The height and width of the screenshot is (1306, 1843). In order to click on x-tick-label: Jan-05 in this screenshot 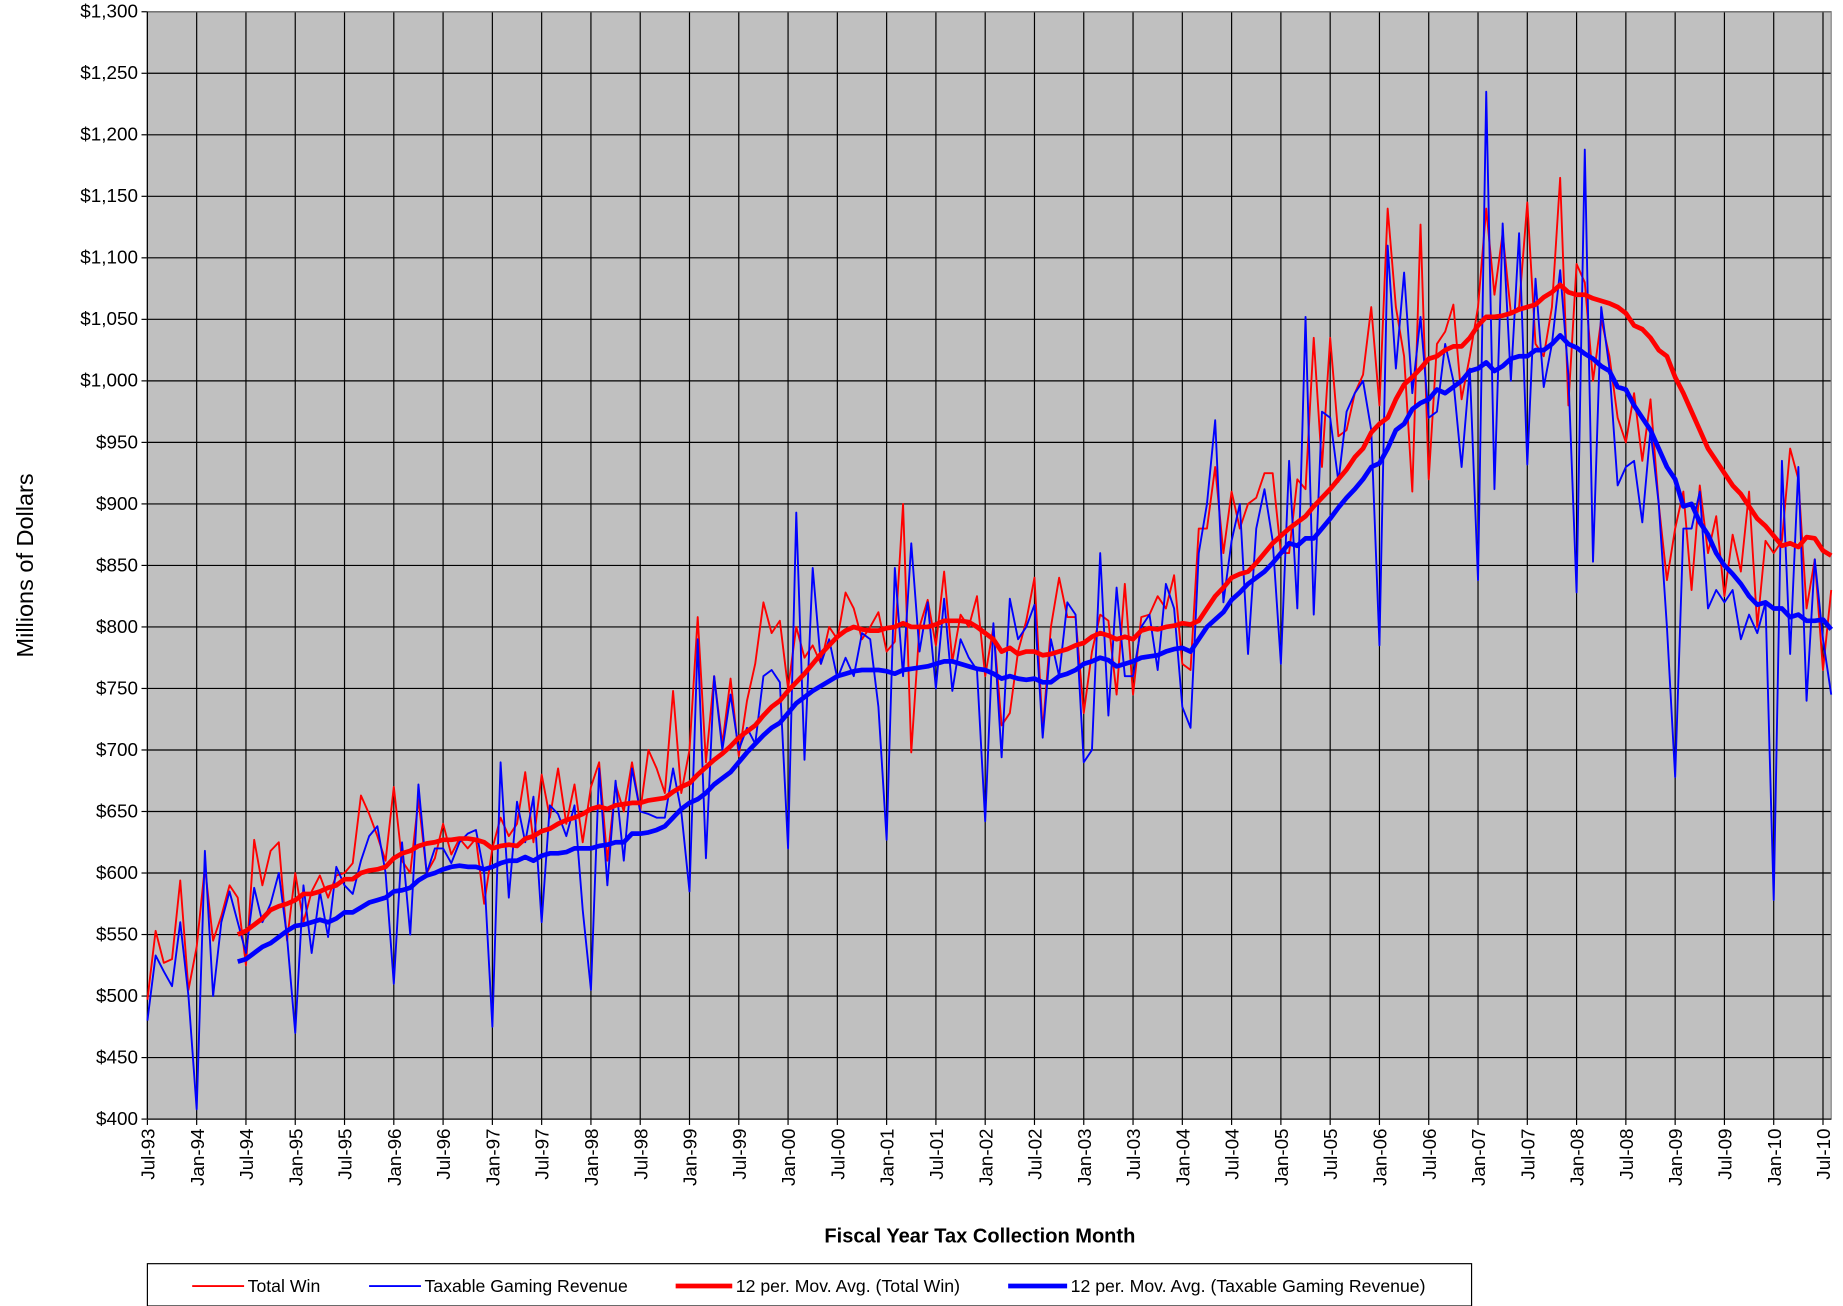, I will do `click(1281, 1156)`.